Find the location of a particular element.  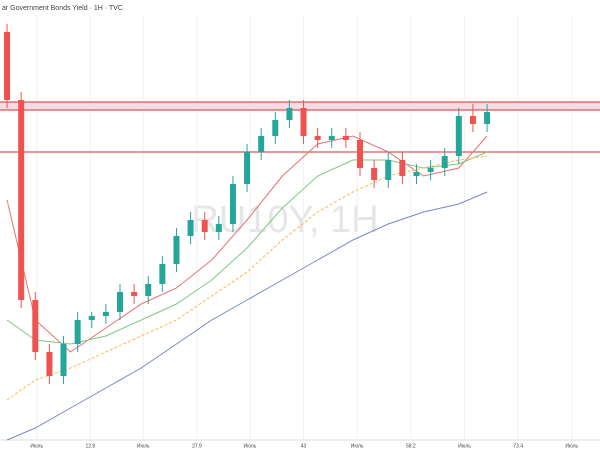

x-tick-label: 12.8 is located at coordinates (90, 446).